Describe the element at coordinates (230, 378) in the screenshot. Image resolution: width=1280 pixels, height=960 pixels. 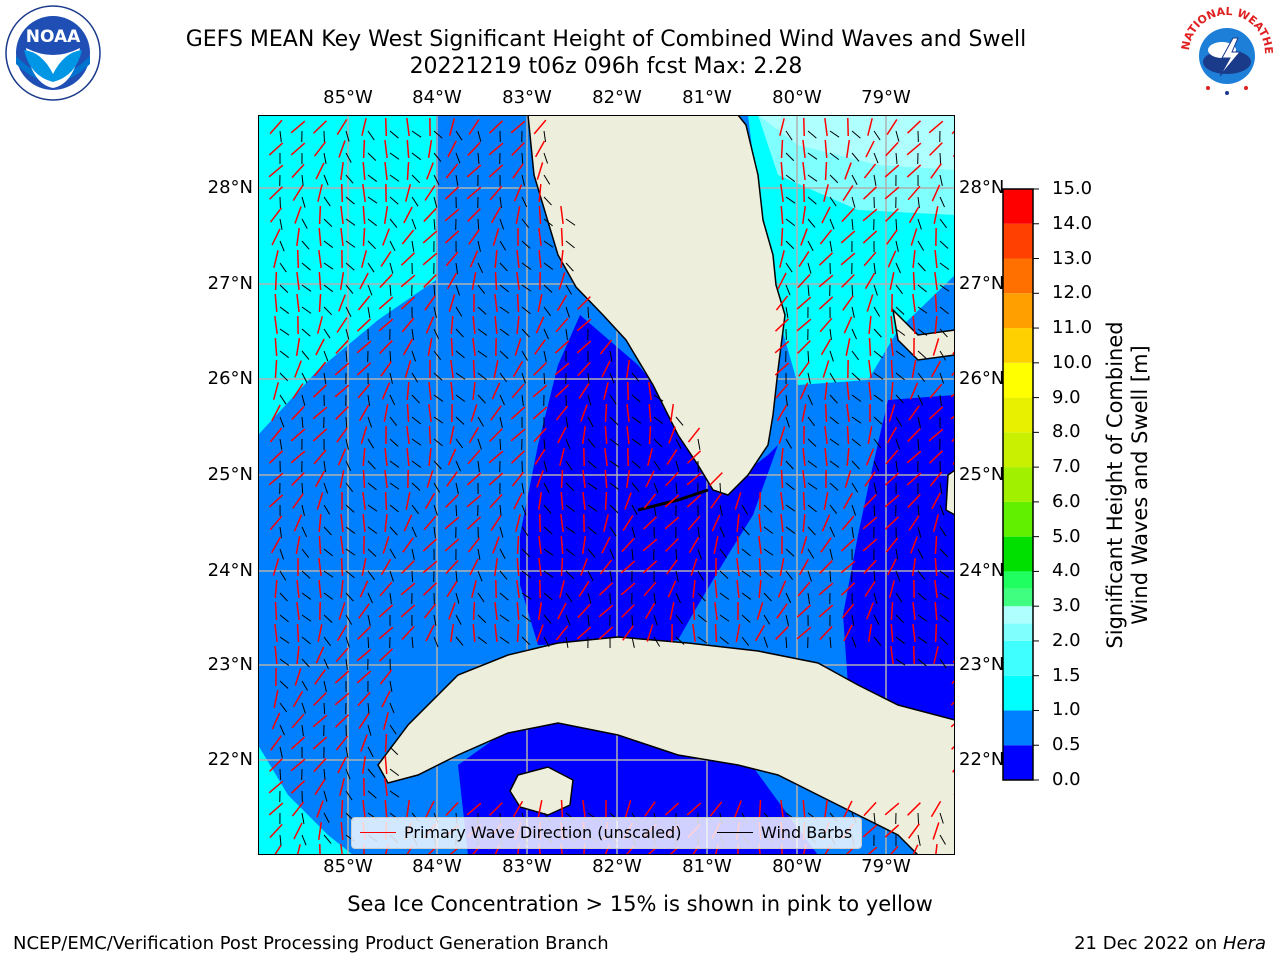
I see `lat-label-left-26n: 26°N` at that location.